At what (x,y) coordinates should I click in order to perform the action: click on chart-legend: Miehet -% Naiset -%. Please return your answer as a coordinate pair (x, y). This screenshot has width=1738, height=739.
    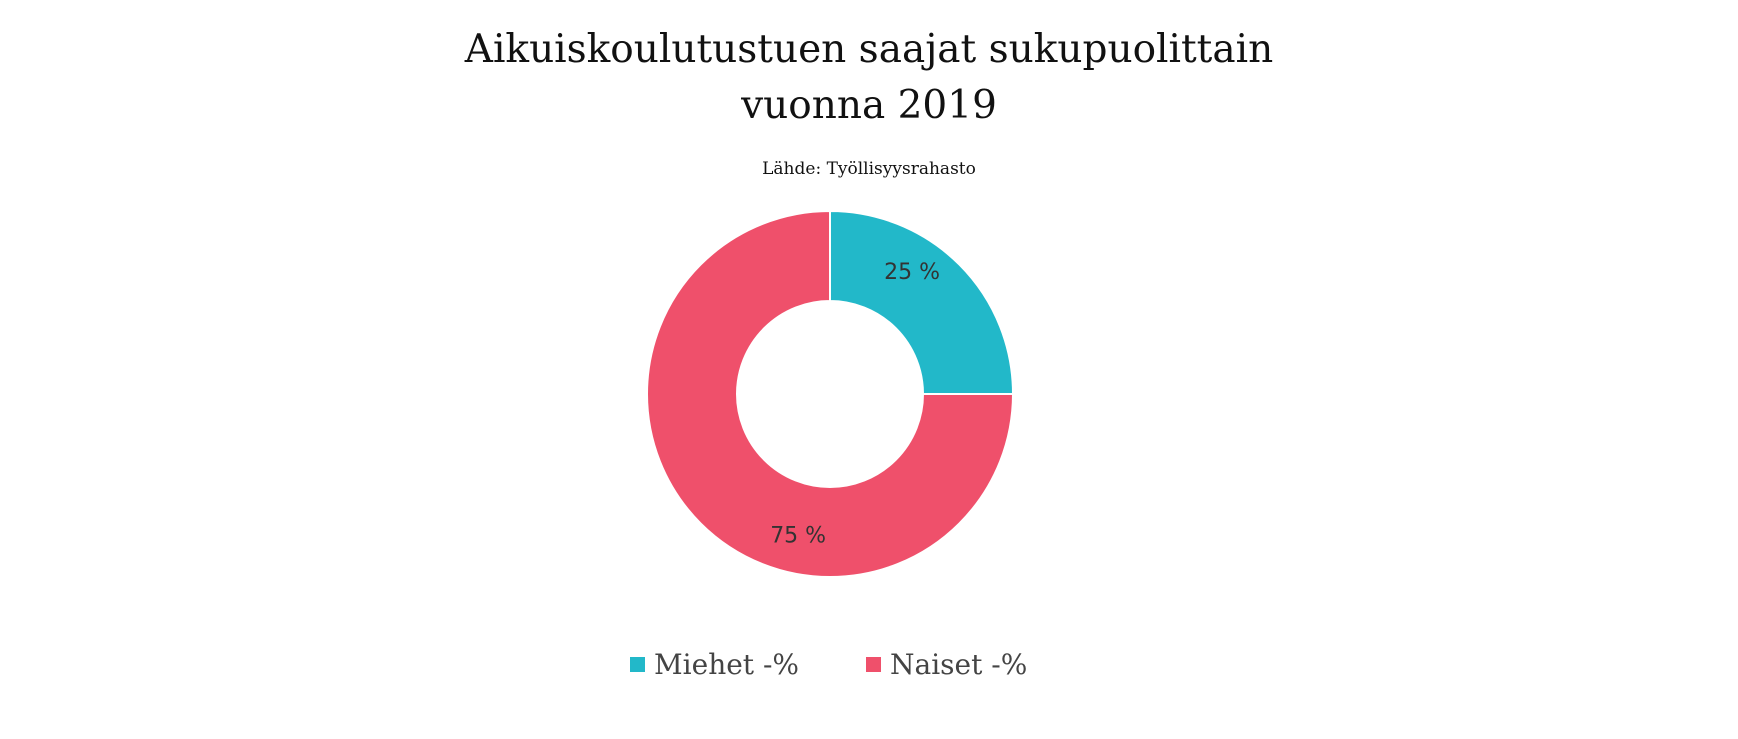
    Looking at the image, I should click on (869, 670).